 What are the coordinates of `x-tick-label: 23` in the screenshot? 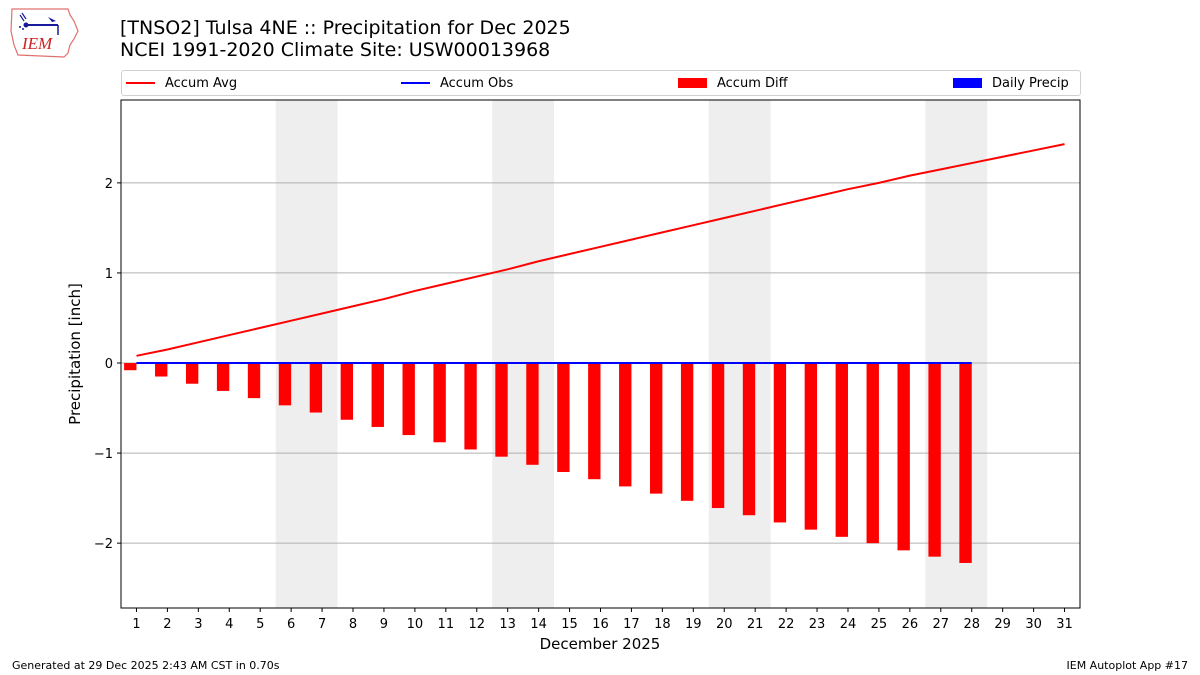 It's located at (817, 624).